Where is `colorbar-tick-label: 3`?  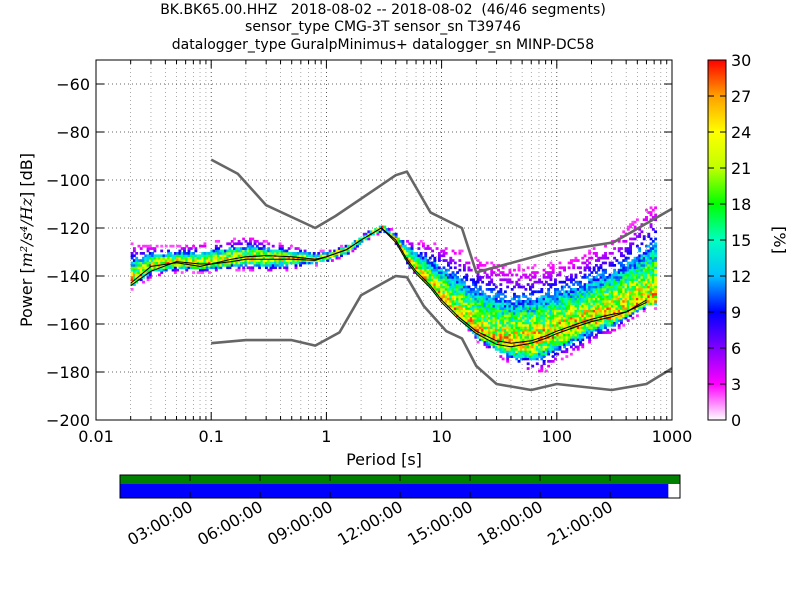 colorbar-tick-label: 3 is located at coordinates (736, 384).